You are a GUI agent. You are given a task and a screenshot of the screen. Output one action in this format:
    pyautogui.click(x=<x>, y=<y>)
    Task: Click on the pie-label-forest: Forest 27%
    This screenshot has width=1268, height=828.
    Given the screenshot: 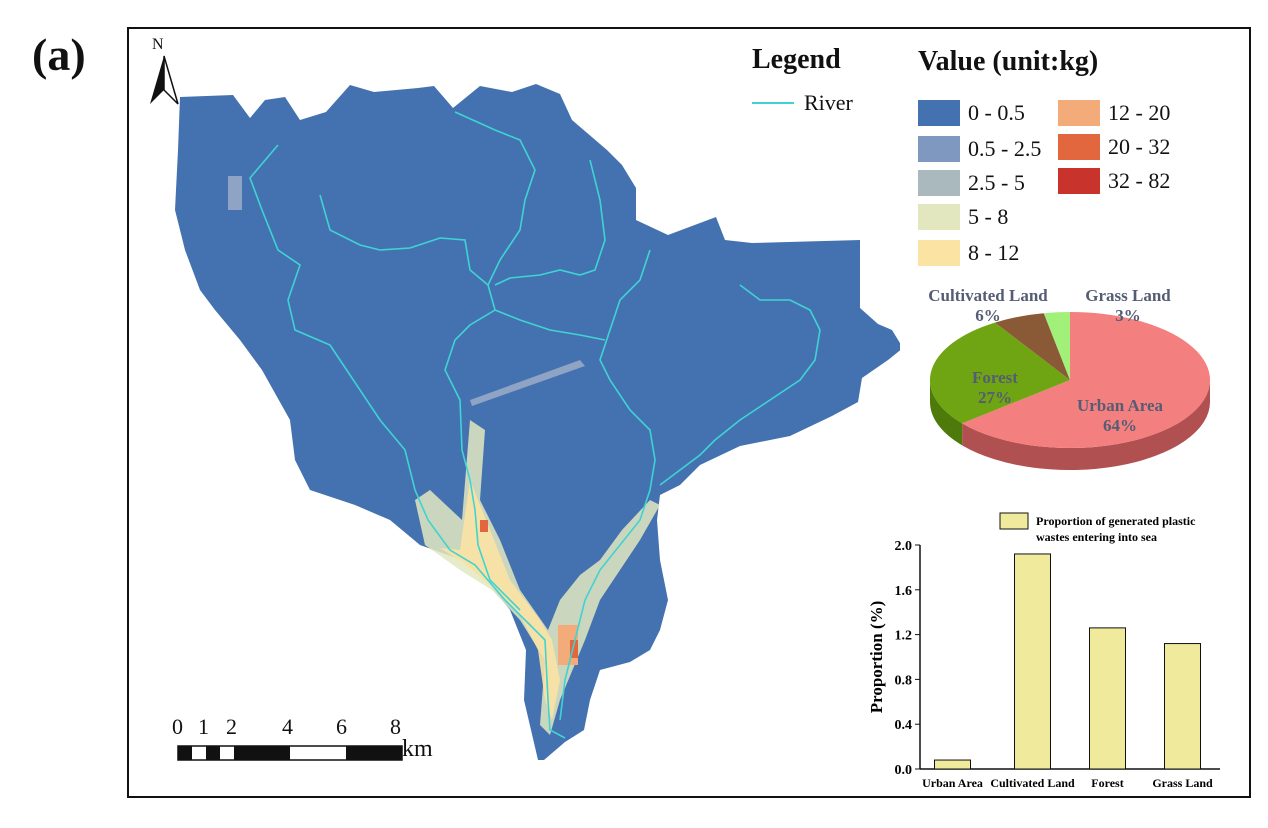 What is the action you would take?
    pyautogui.click(x=995, y=388)
    